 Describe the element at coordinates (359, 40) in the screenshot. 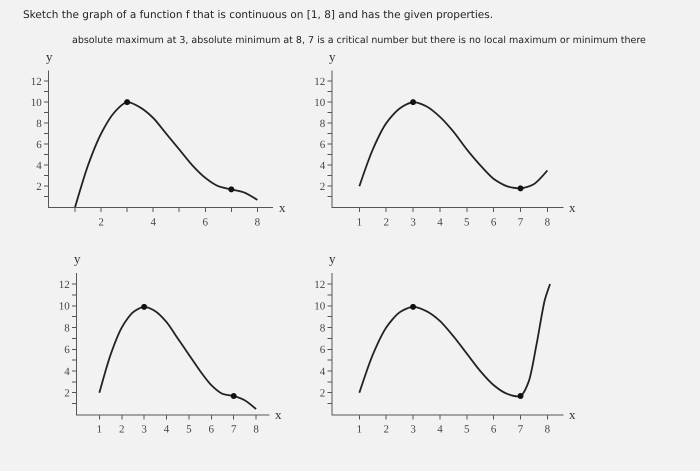

I see `text: absolute maximum at 3, absolute minimum at 8, 7 is a critical number but there is no local maximum or minimum there` at that location.